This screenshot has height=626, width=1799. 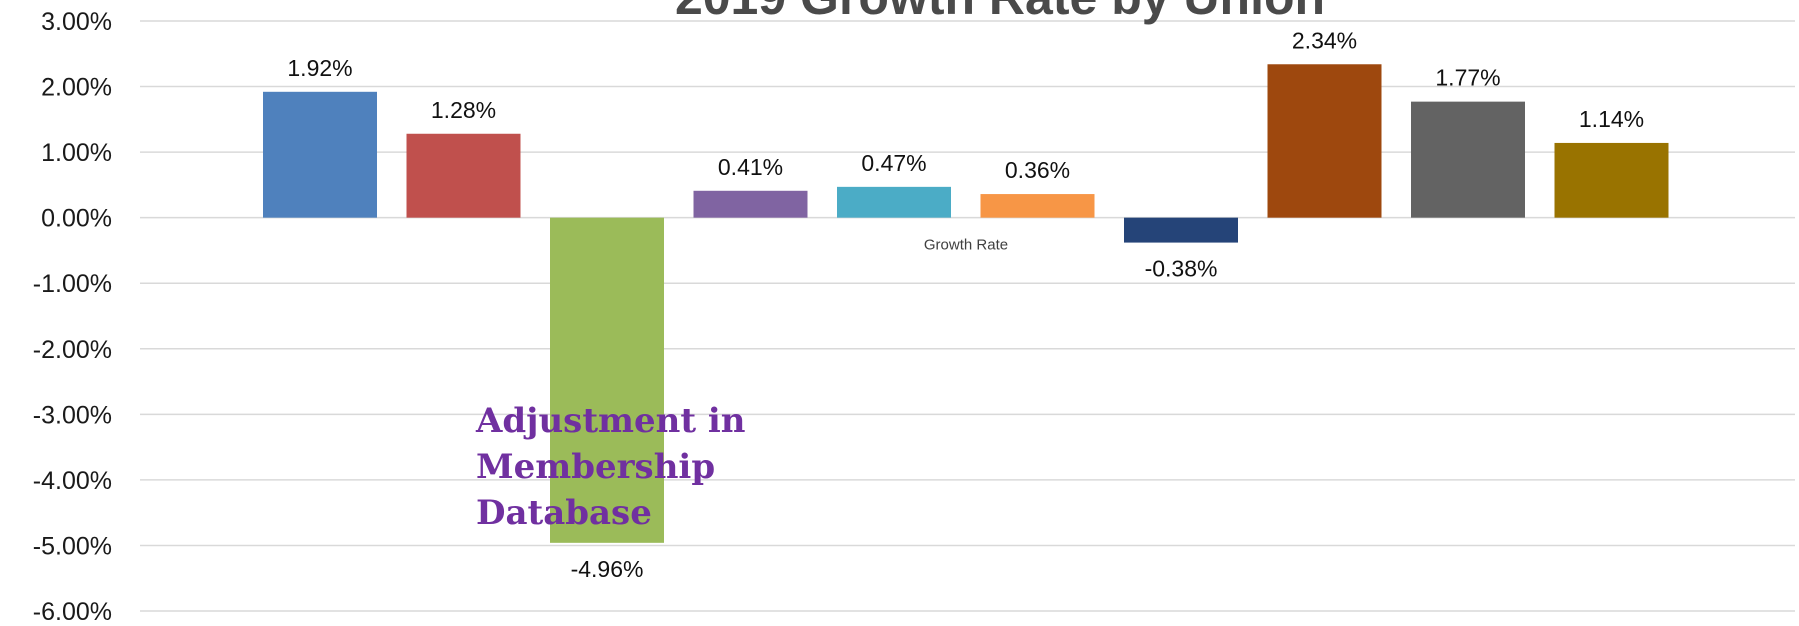 What do you see at coordinates (596, 467) in the screenshot?
I see `annotation-line: Membership` at bounding box center [596, 467].